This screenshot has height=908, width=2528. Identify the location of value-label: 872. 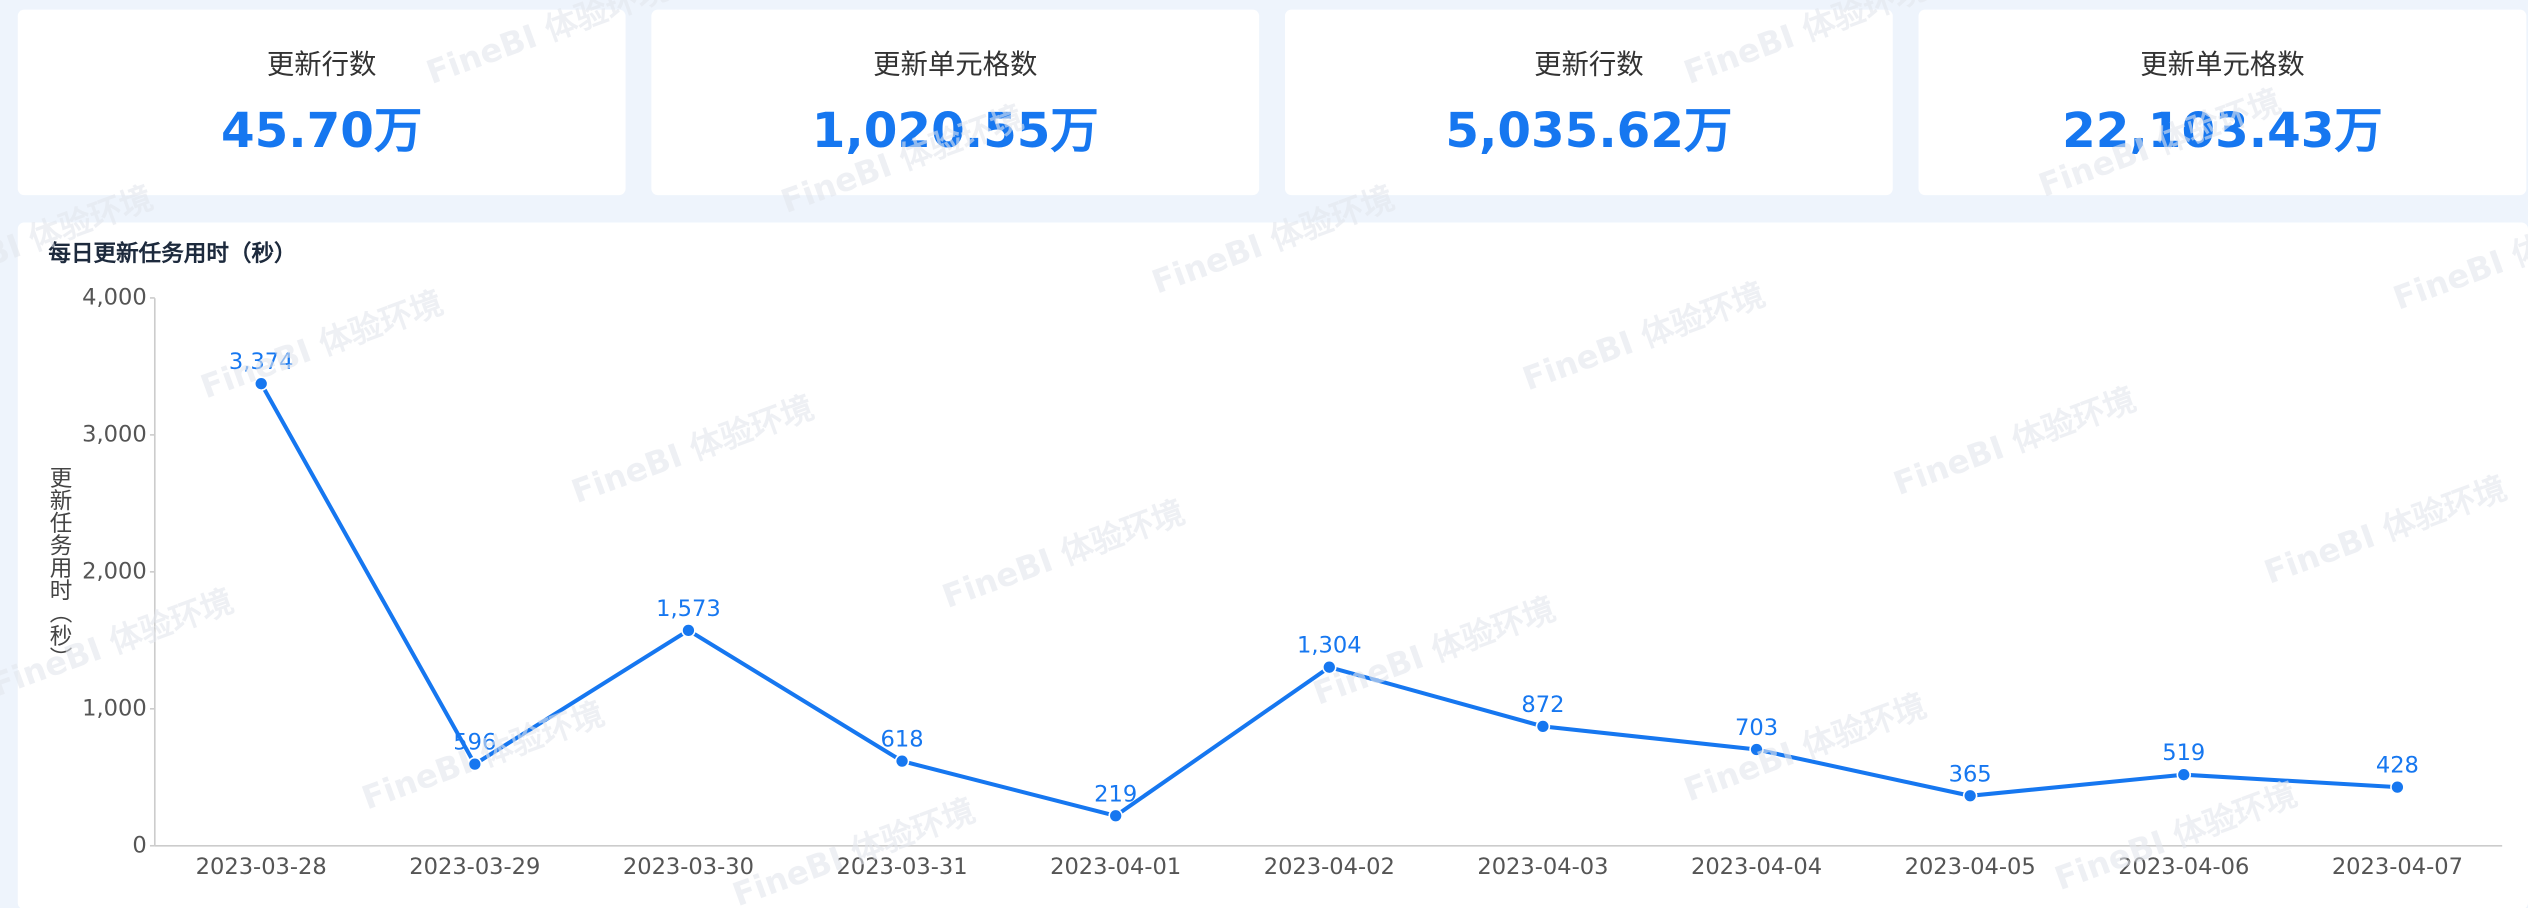
(1542, 705).